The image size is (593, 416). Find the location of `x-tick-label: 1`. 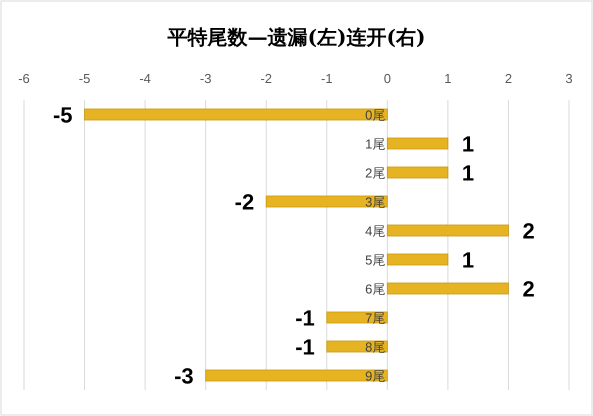

x-tick-label: 1 is located at coordinates (448, 78).